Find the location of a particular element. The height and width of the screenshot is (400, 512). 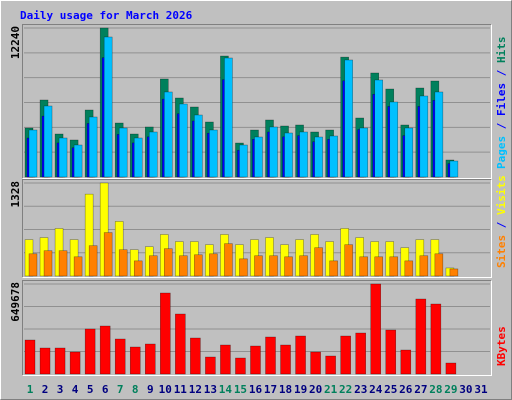

legend-entry: Pages is located at coordinates (501, 152).